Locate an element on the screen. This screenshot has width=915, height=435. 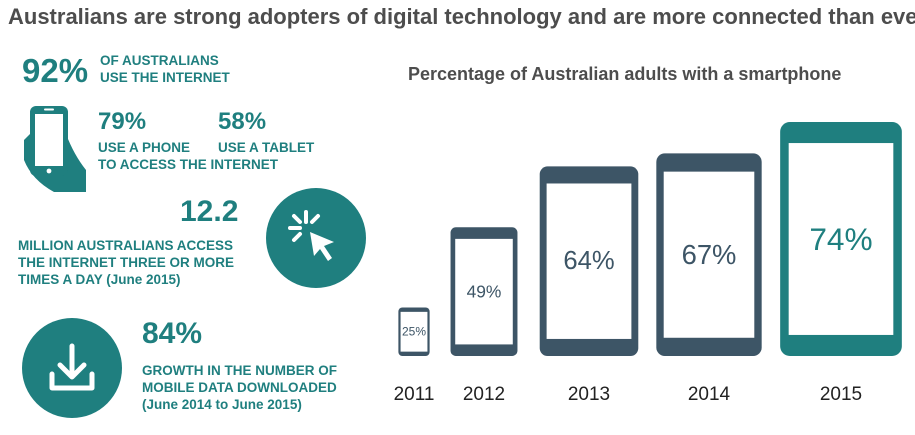
internet-percentage: 92% is located at coordinates (55, 70).